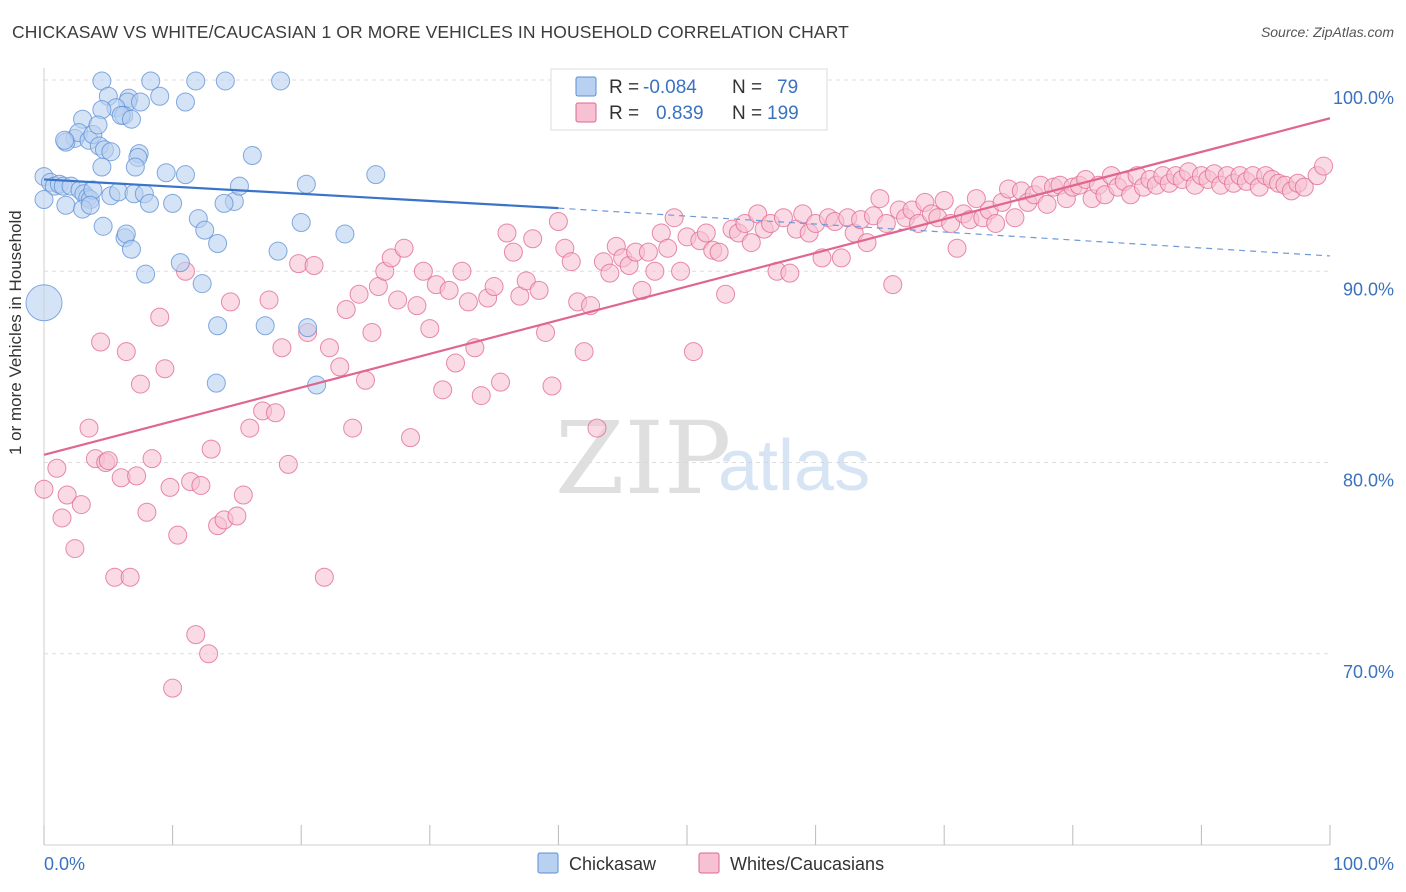 The image size is (1406, 892). What do you see at coordinates (670, 87) in the screenshot?
I see `legend-r-value-1: -0.084` at bounding box center [670, 87].